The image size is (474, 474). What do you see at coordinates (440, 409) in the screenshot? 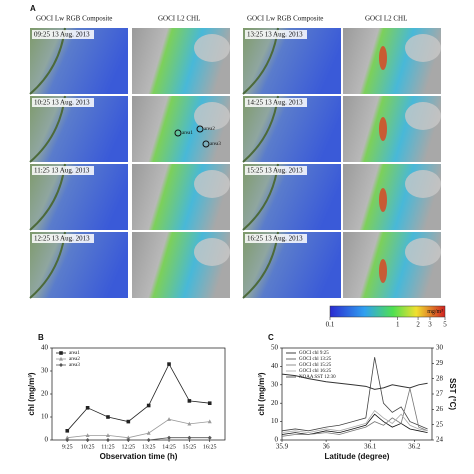
I see `y2-tick-label: 26` at bounding box center [440, 409].